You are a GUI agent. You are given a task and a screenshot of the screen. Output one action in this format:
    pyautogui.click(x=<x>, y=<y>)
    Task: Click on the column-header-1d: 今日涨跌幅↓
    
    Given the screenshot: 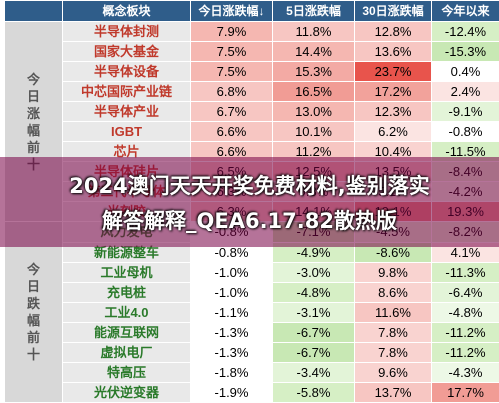 What is the action you would take?
    pyautogui.click(x=231, y=11)
    